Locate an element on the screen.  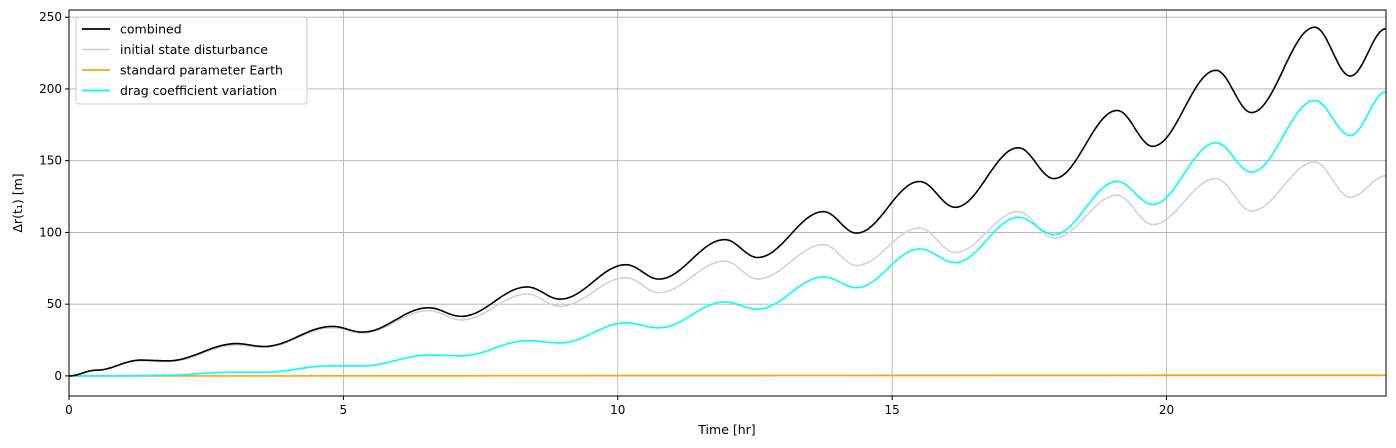
legend-box is located at coordinates (191, 60).